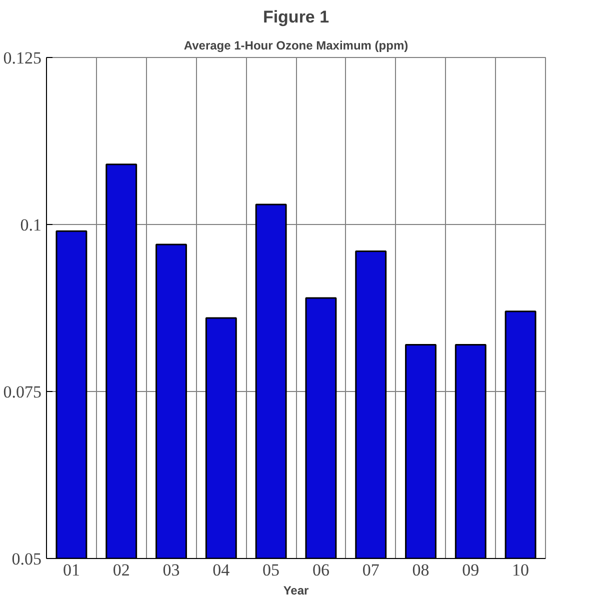 The height and width of the screenshot is (609, 601). What do you see at coordinates (27, 559) in the screenshot?
I see `y-tick-label: 0.05` at bounding box center [27, 559].